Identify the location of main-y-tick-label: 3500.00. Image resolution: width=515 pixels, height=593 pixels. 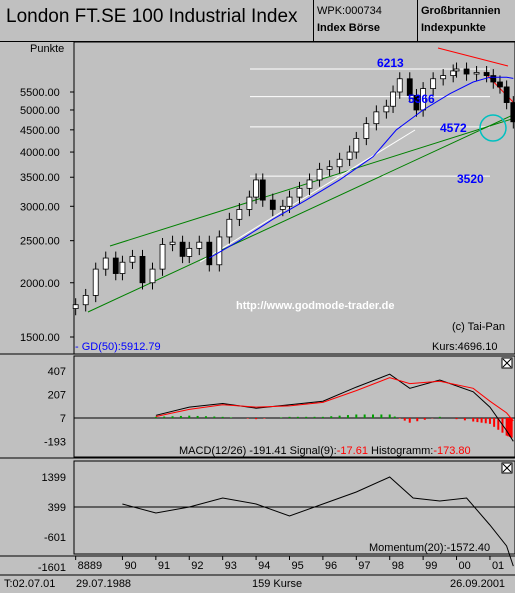
(40, 178).